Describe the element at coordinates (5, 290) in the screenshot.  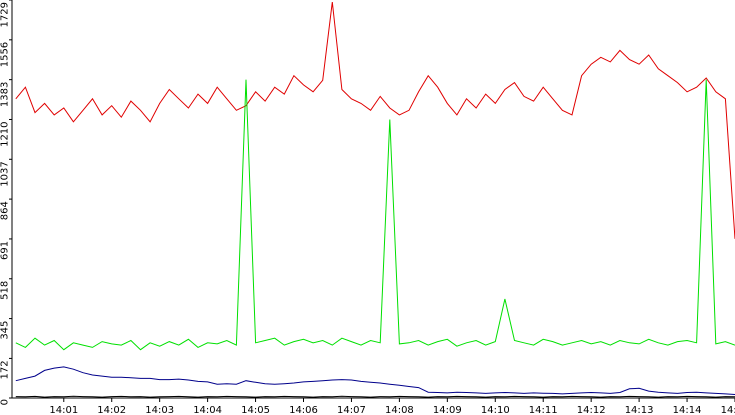
I see `y-tick-label: 518` at that location.